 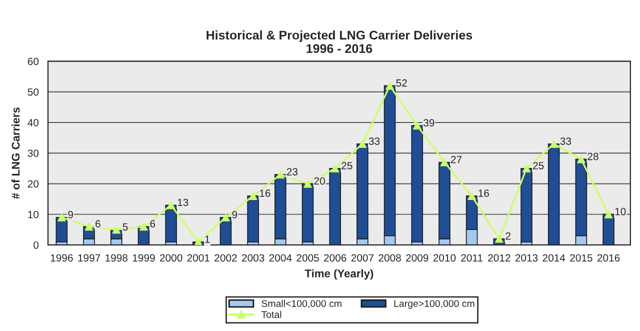 I want to click on y-axis-title: # of LNG Carriers, so click(x=15, y=153).